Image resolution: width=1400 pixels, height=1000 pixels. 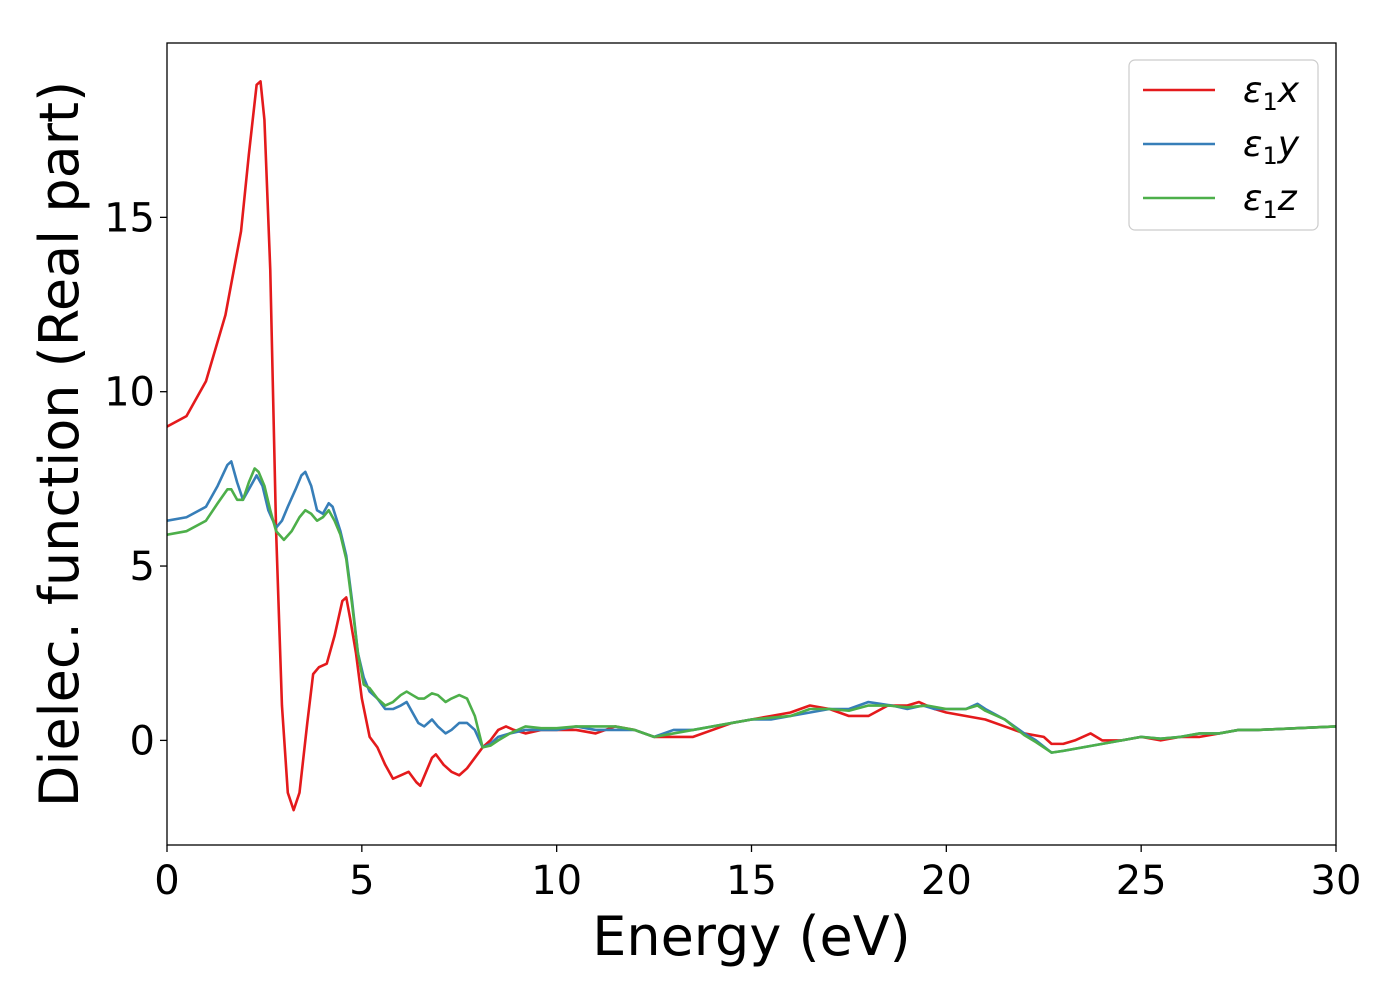 What do you see at coordinates (129, 218) in the screenshot?
I see `y-tick-label: 15` at bounding box center [129, 218].